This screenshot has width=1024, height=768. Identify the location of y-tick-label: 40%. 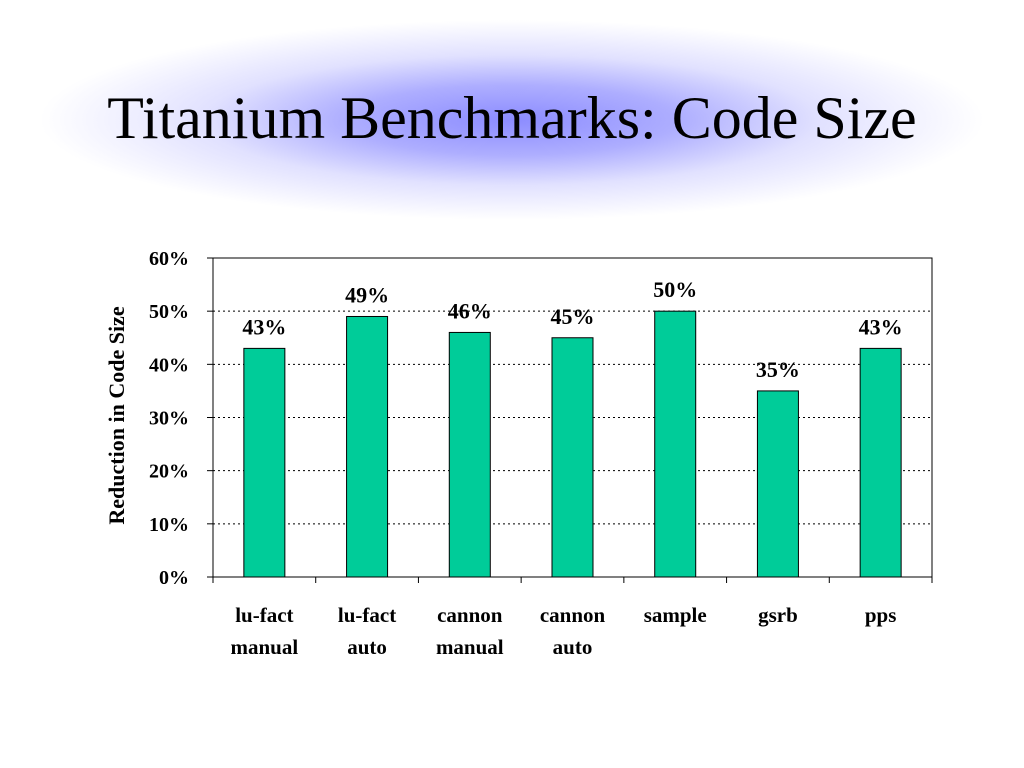
(169, 365).